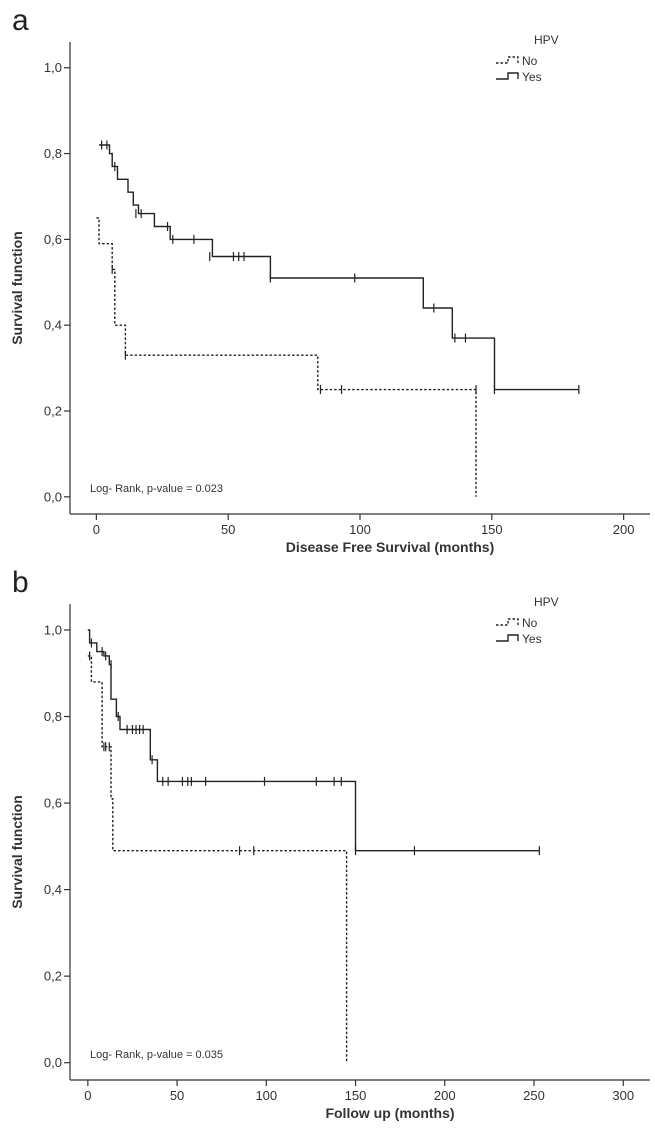 The height and width of the screenshot is (1140, 655). I want to click on chart-b-x-tick-label: 300, so click(623, 1095).